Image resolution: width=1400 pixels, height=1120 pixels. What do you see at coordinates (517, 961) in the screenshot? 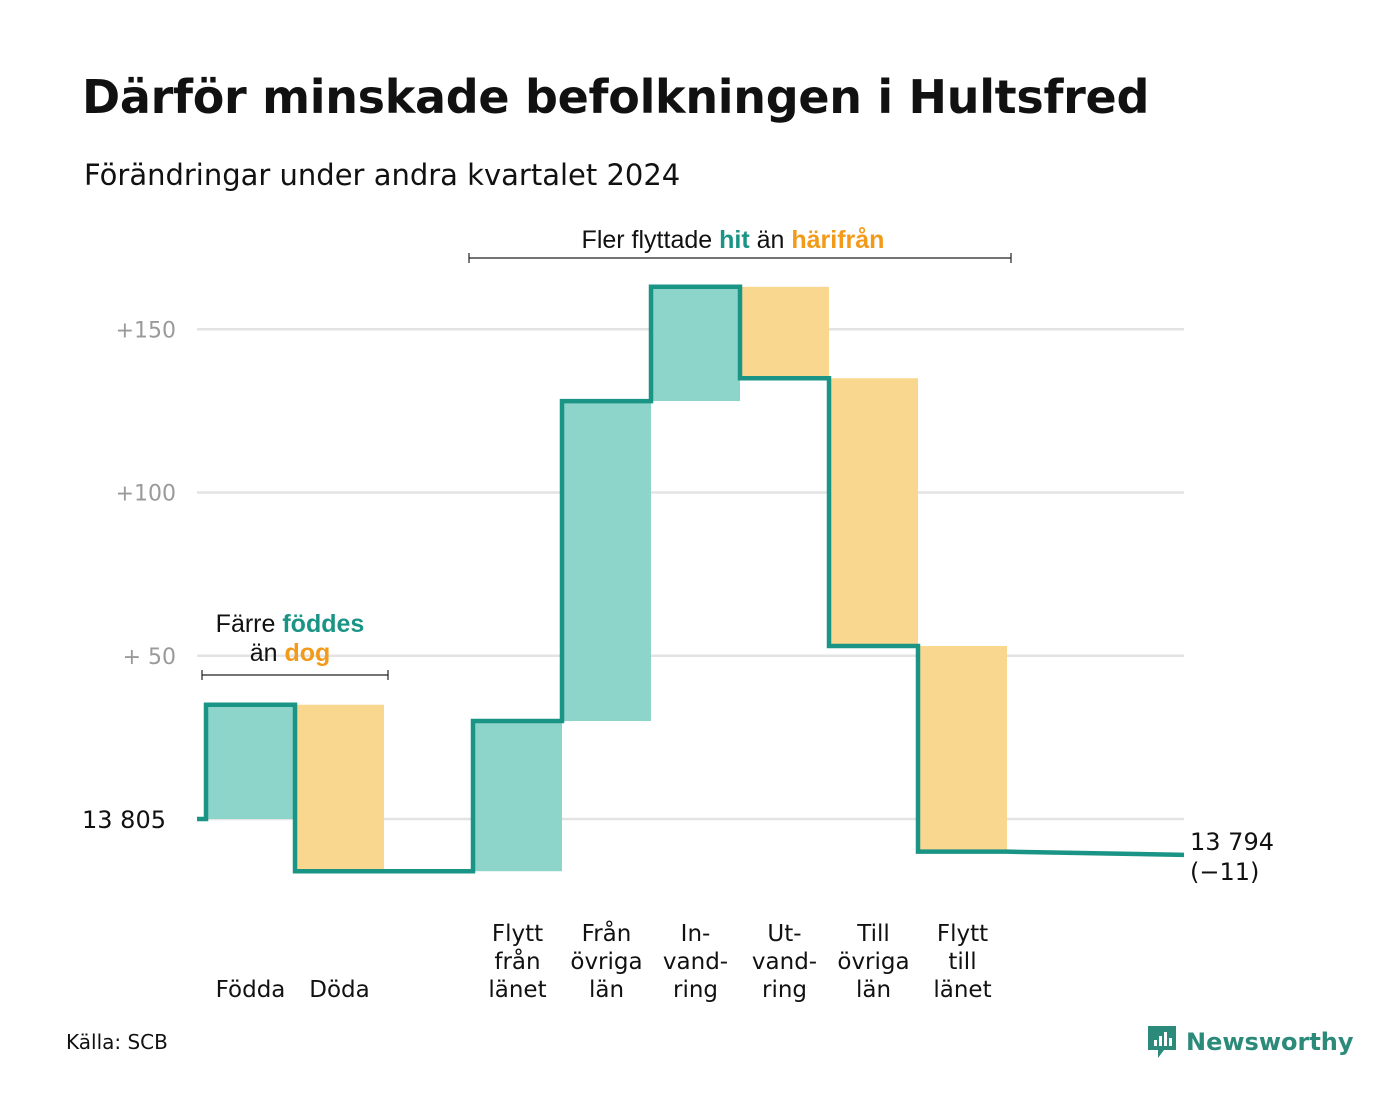
I see `x-tick-label: från` at bounding box center [517, 961].